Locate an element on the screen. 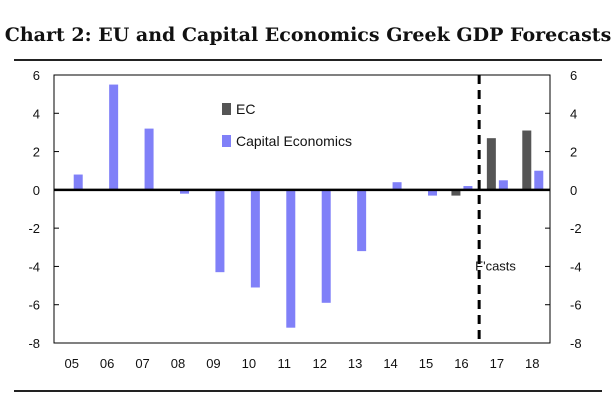 Image resolution: width=616 pixels, height=408 pixels. y-tick-label-left: 2 is located at coordinates (36, 152).